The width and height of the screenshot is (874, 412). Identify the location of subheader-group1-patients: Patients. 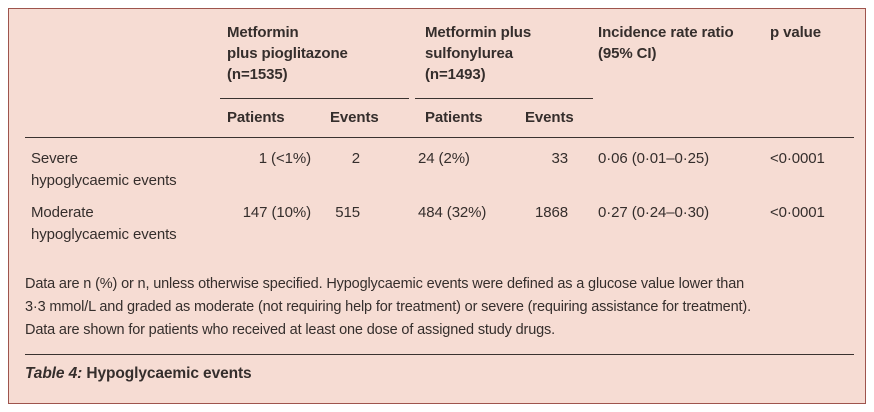
(256, 117).